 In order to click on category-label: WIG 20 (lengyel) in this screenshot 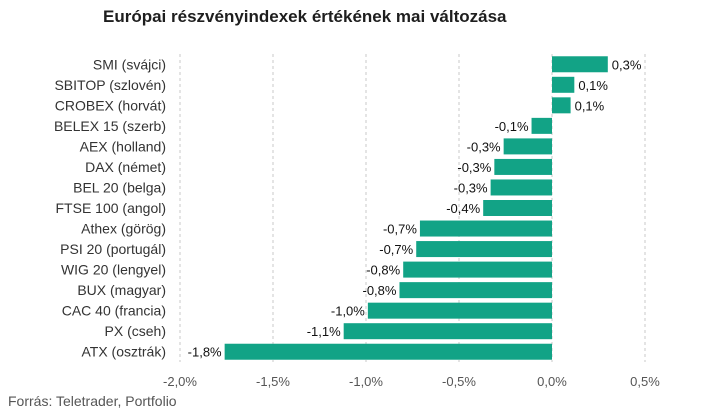, I will do `click(113, 270)`.